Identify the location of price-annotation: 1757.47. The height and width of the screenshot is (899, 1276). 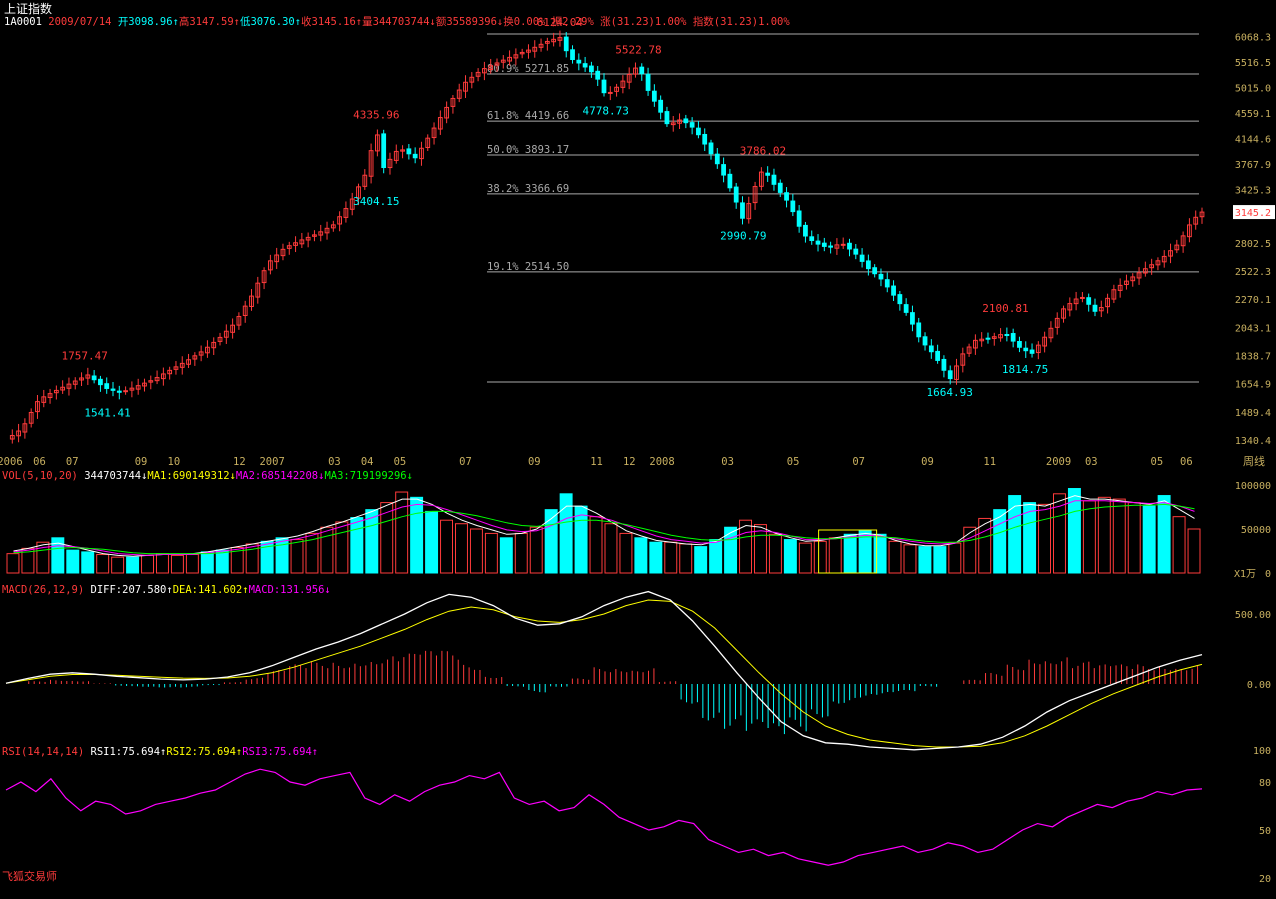
(84, 356).